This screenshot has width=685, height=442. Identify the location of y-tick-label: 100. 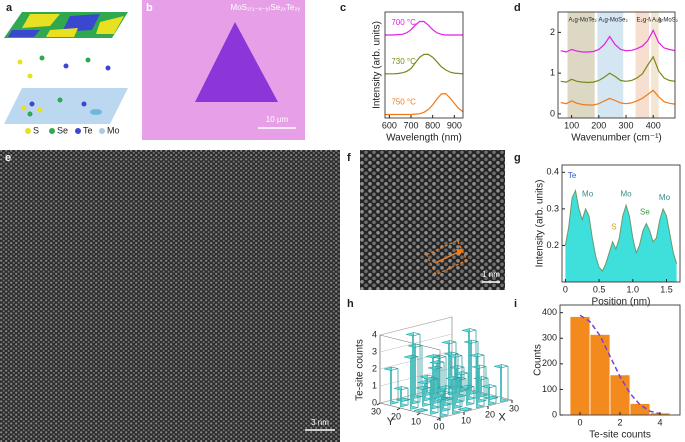
(549, 389).